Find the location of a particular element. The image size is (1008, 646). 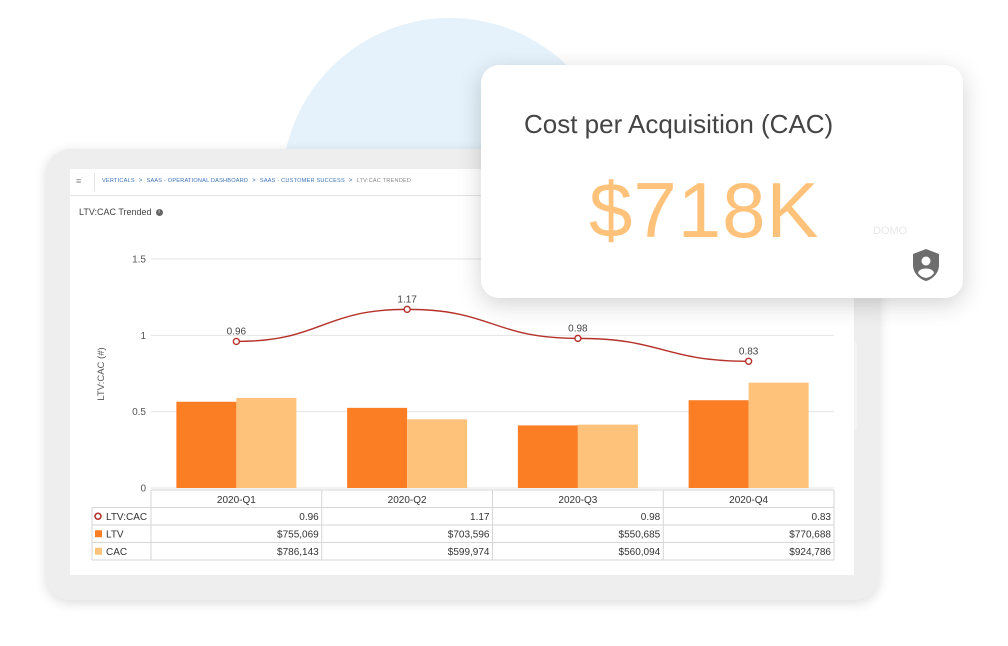

table-row-label: CAC is located at coordinates (116, 552).